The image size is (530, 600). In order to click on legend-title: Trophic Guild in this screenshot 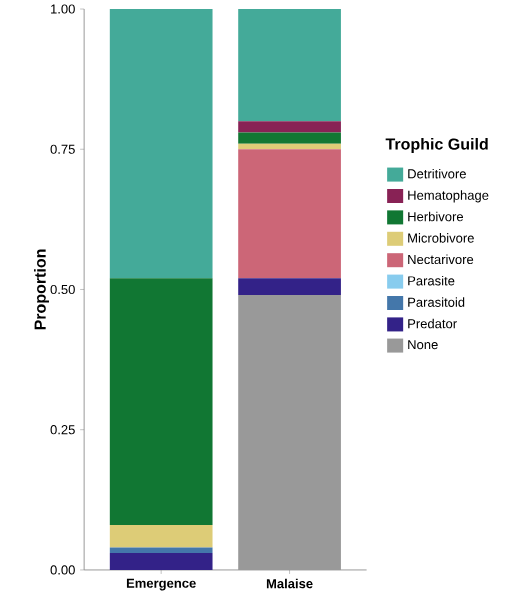, I will do `click(436, 145)`.